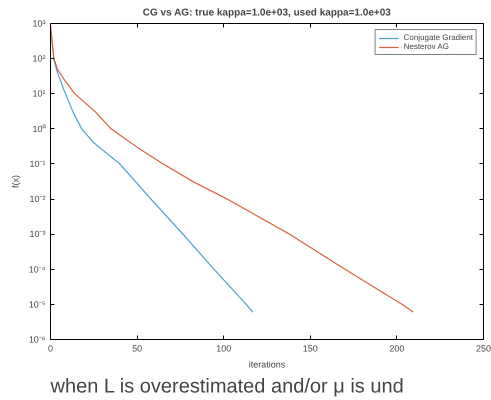 The height and width of the screenshot is (400, 491). What do you see at coordinates (396, 349) in the screenshot?
I see `x-tick-label: 200` at bounding box center [396, 349].